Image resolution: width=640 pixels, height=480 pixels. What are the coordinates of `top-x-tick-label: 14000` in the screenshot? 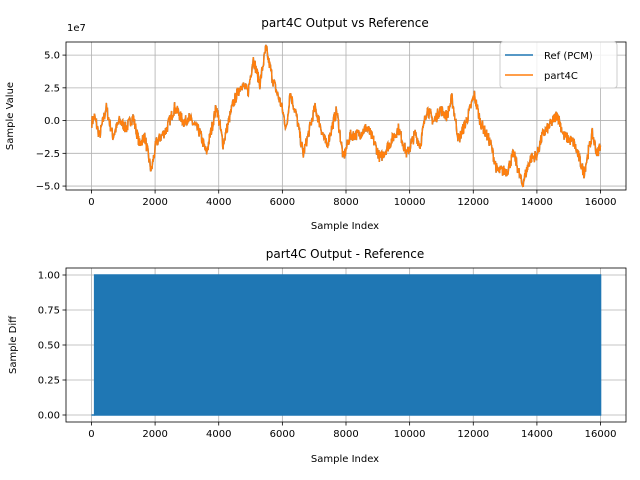 It's located at (537, 202).